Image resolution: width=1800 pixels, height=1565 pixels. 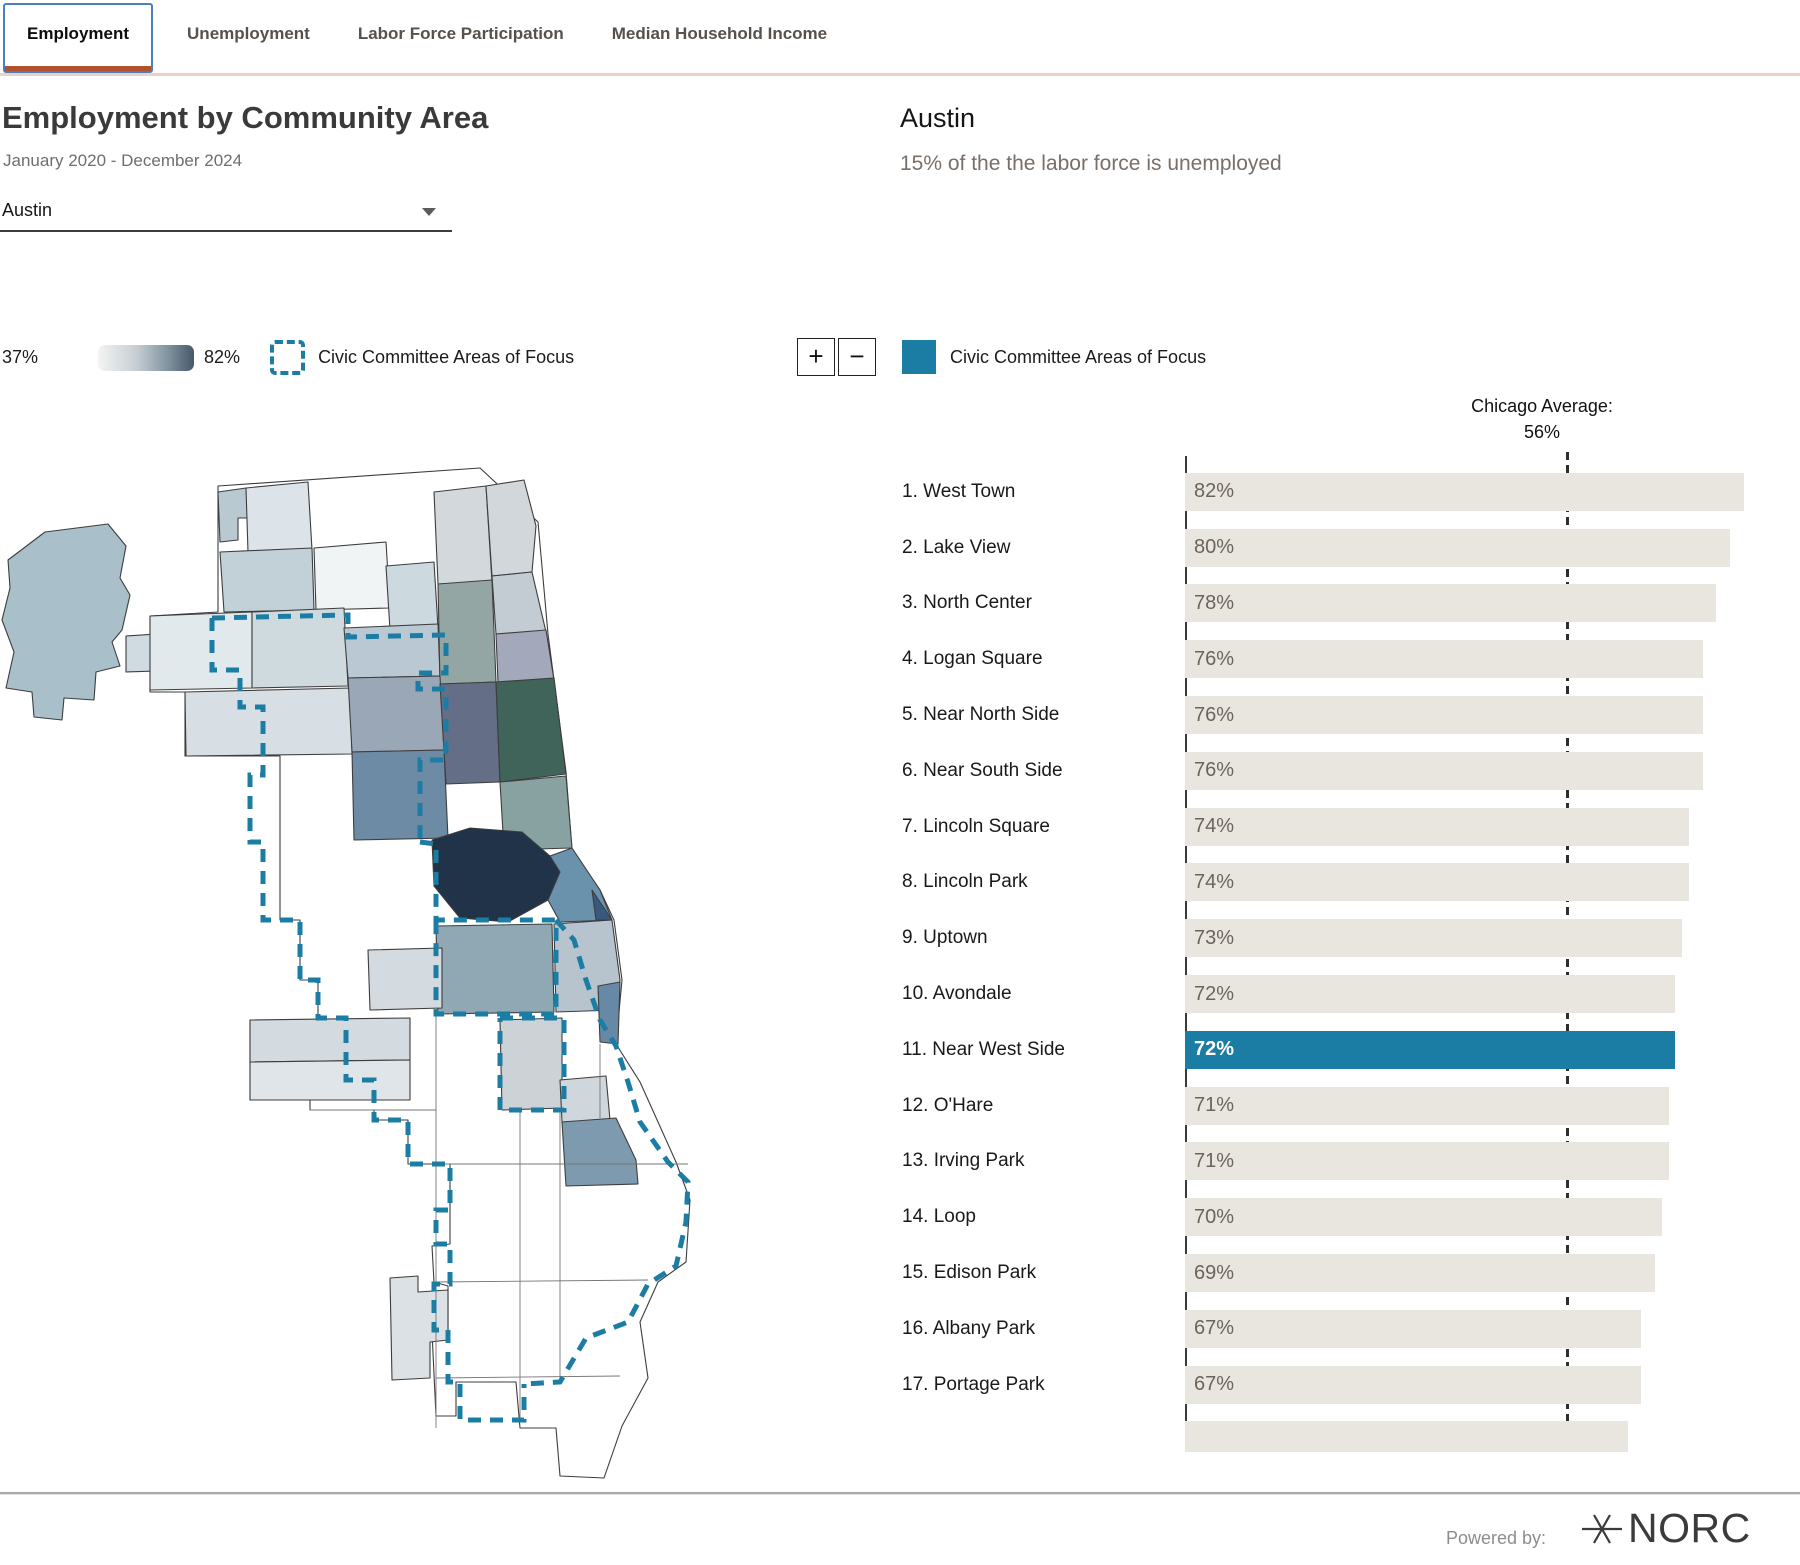 I want to click on bar-row: 2. Lake View 80%, so click(x=1349, y=548).